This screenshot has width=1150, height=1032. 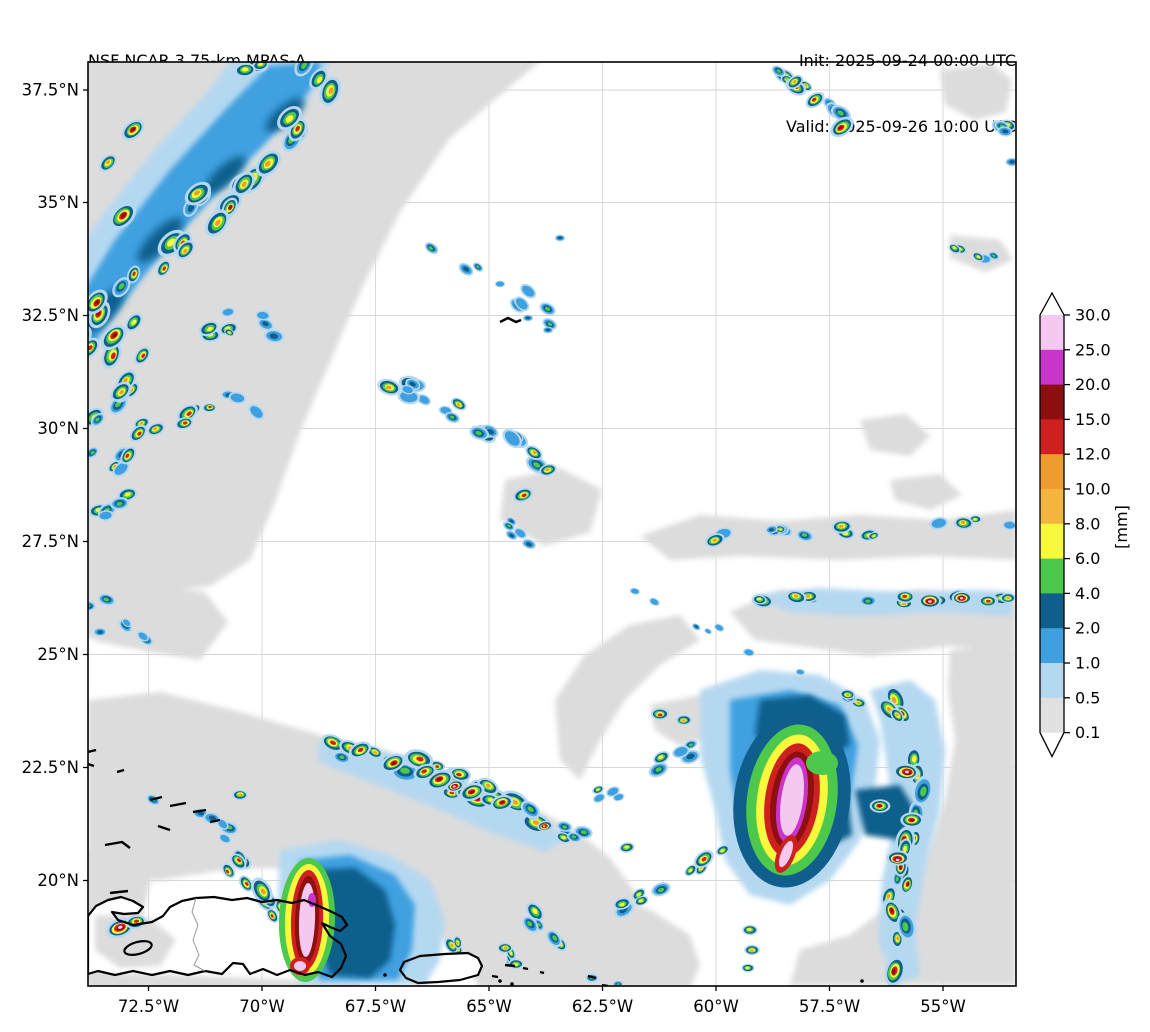 I want to click on colorbar-under-arrow, so click(x=1052, y=744).